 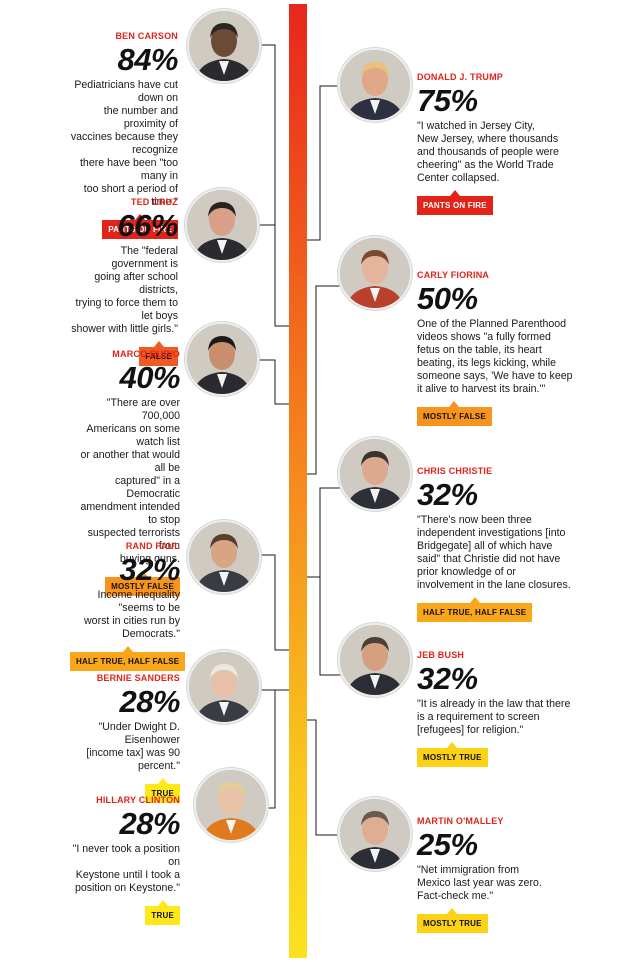 I want to click on candidate-name: RAND PAUL, so click(x=152, y=546).